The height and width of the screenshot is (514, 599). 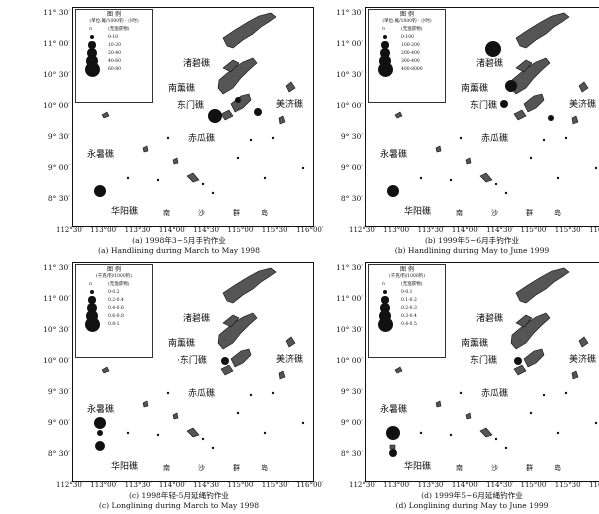 I want to click on legend-row: 0.1-0.2, so click(x=407, y=300).